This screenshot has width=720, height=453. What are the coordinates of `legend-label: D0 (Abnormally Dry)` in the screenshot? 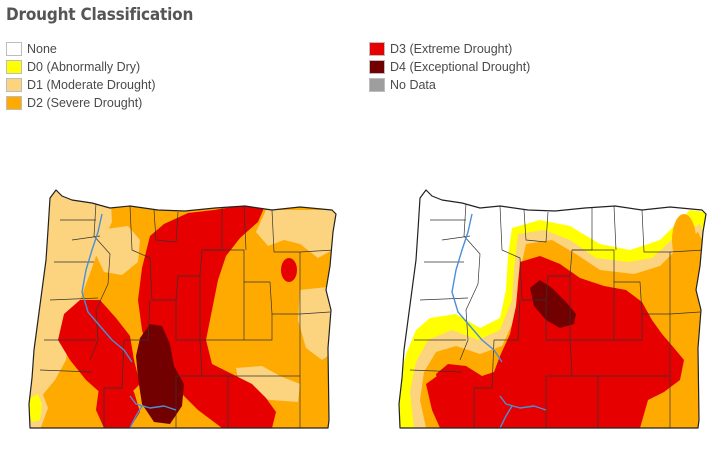 It's located at (84, 67).